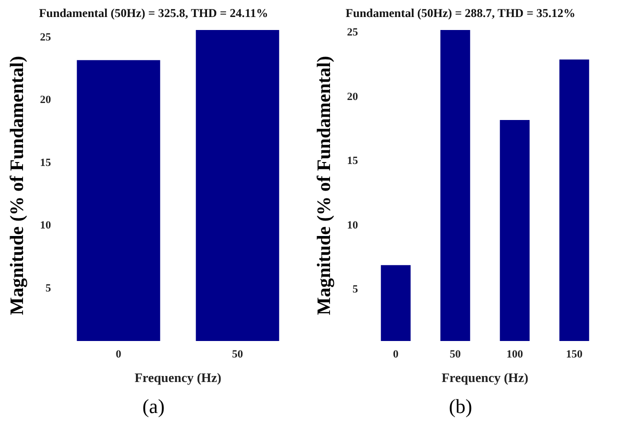 The height and width of the screenshot is (421, 630). What do you see at coordinates (460, 407) in the screenshot?
I see `text: (b)` at bounding box center [460, 407].